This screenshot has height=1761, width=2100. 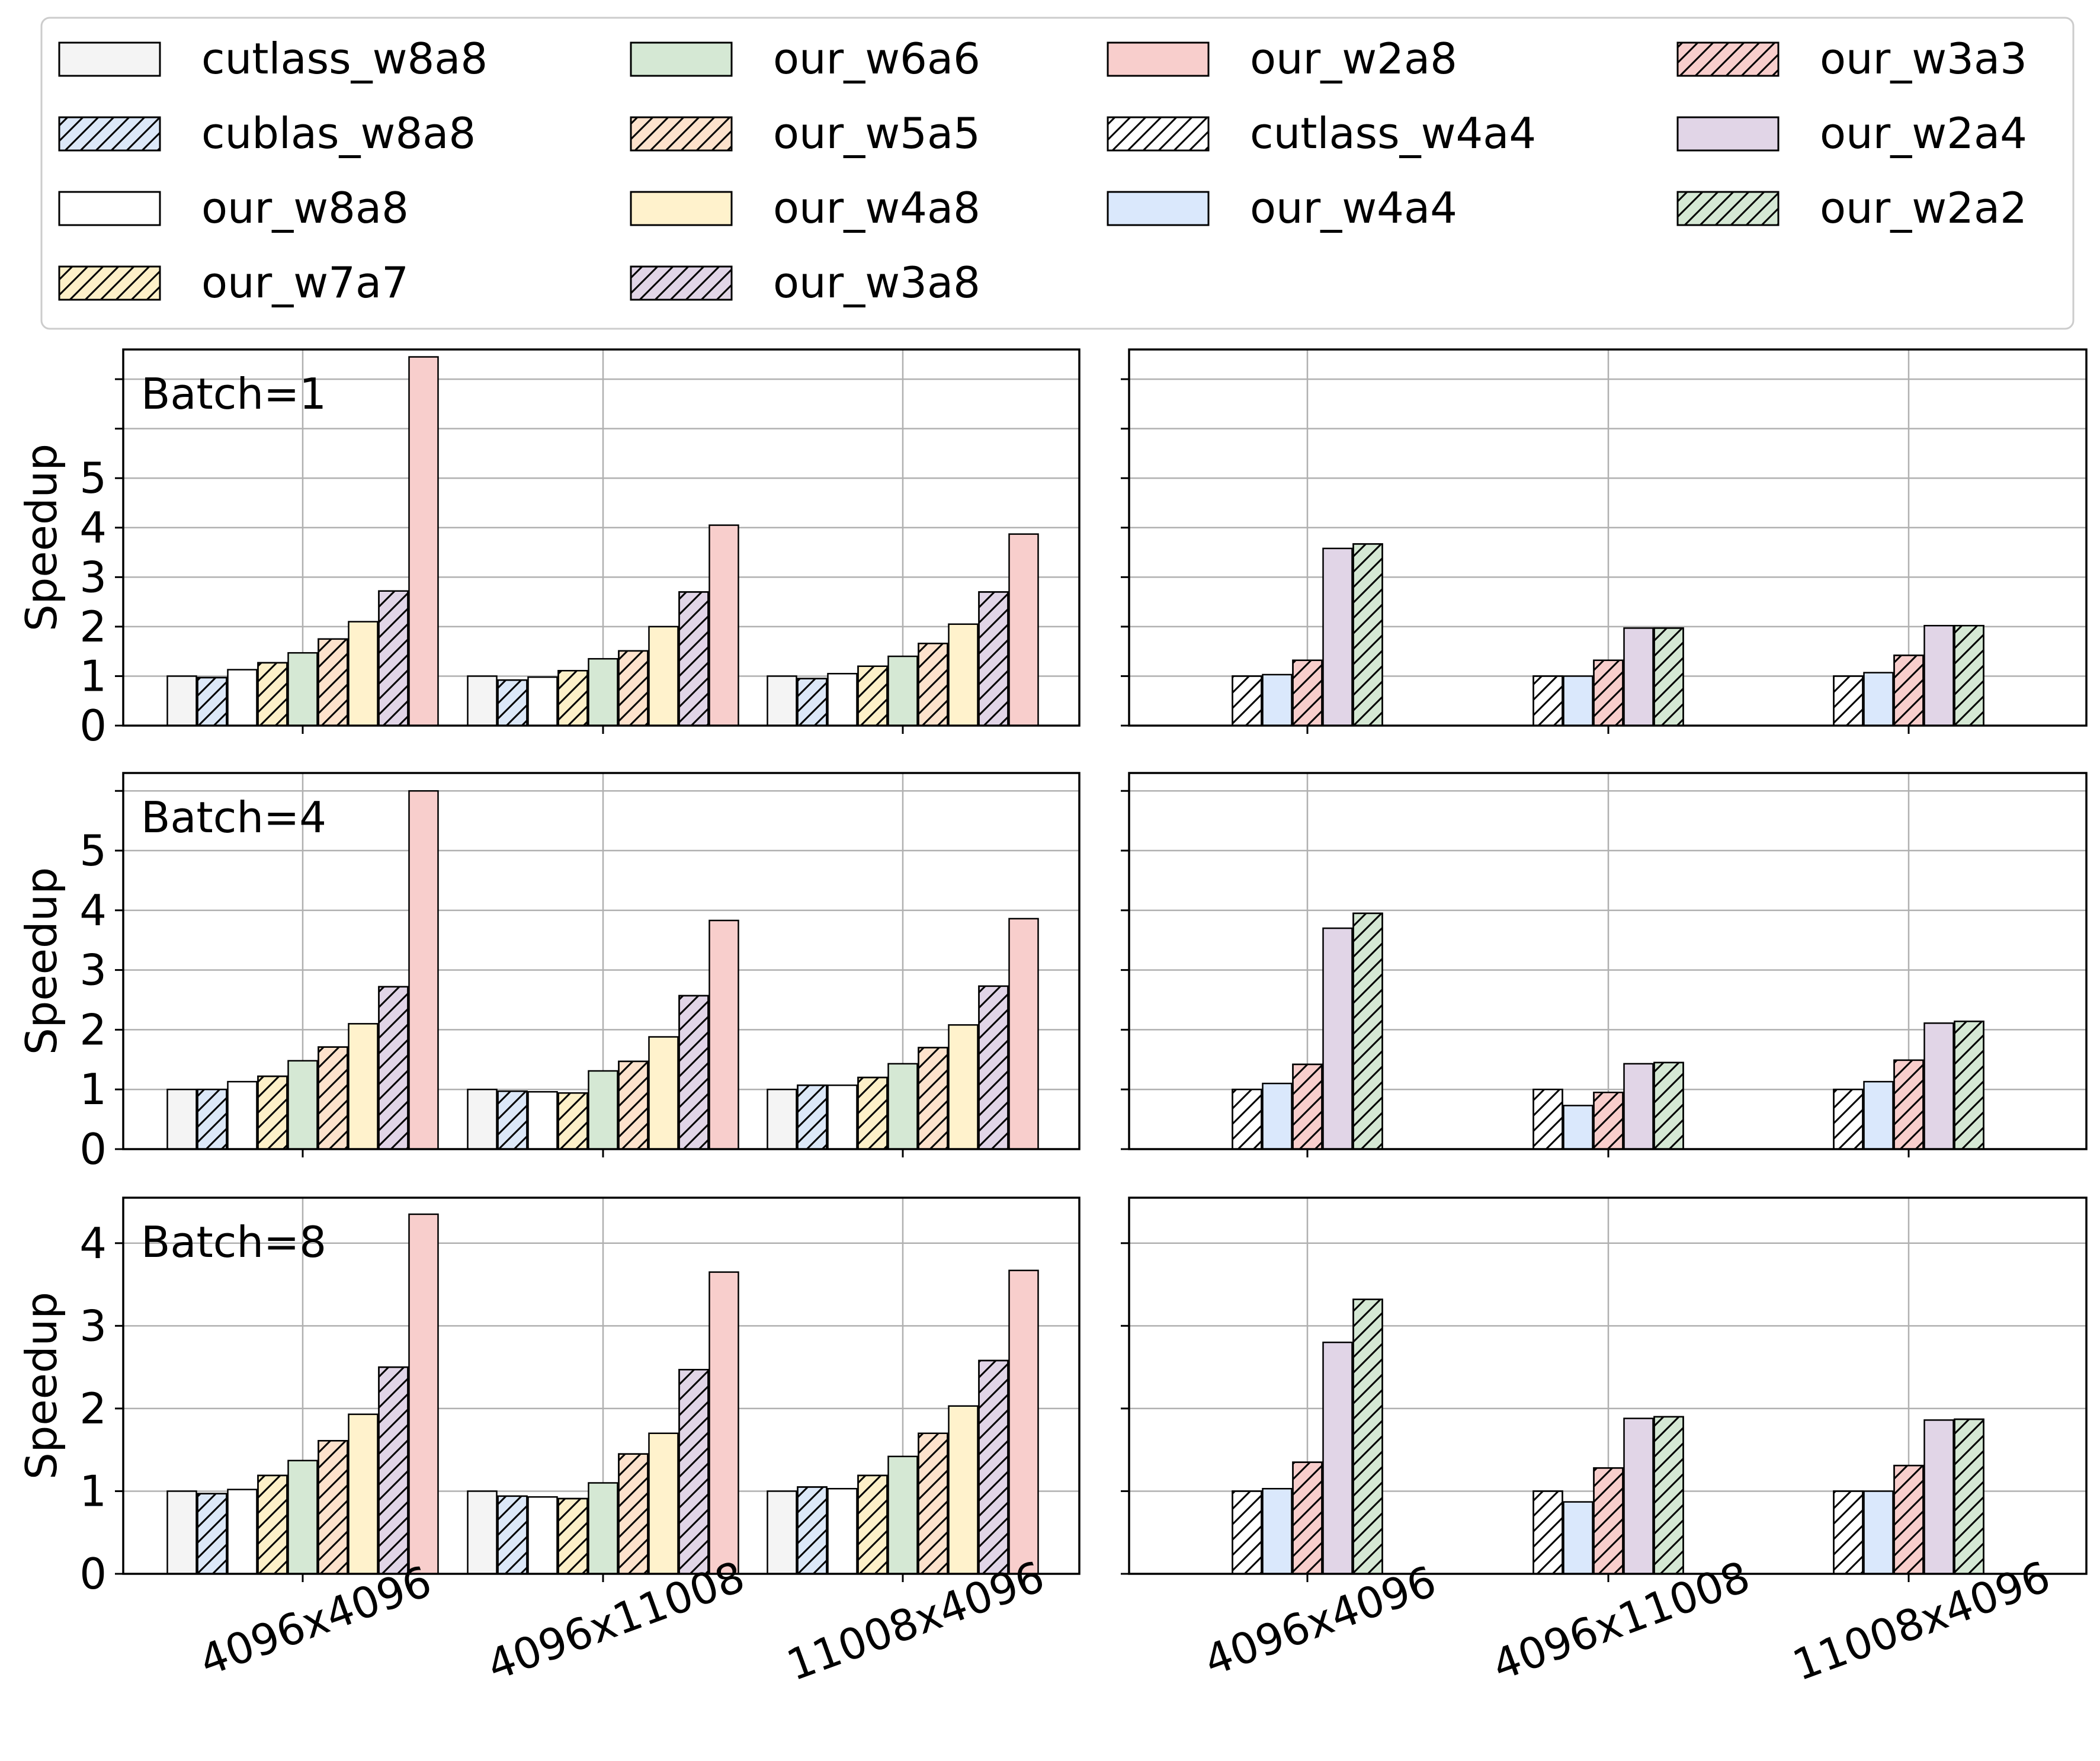 I want to click on legend-entry: cublas_w8a8, so click(x=267, y=133).